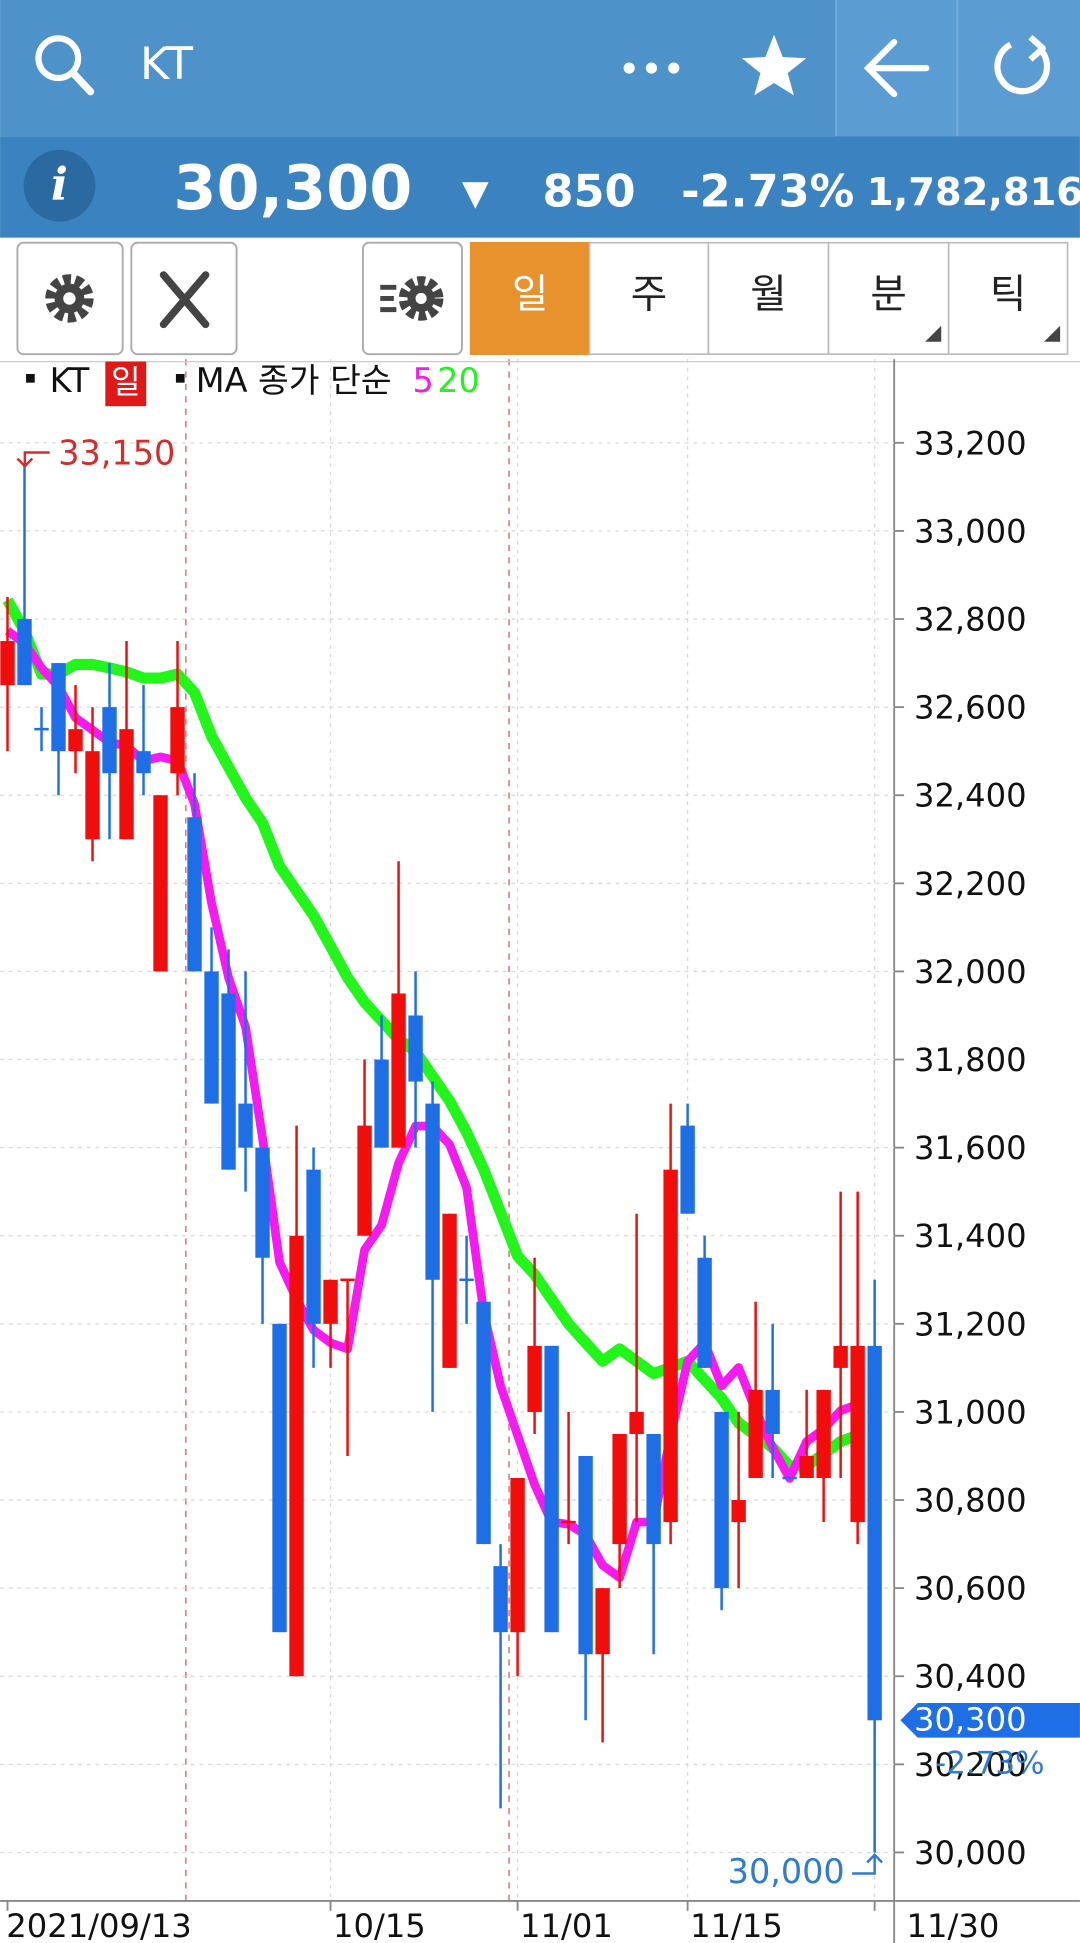 The height and width of the screenshot is (1943, 1080). I want to click on x-tick-label: 2021/09/13, so click(99, 1925).